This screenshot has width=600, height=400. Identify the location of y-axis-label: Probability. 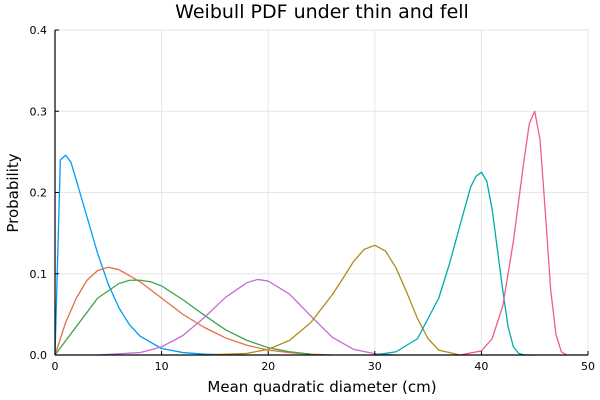
(13, 192).